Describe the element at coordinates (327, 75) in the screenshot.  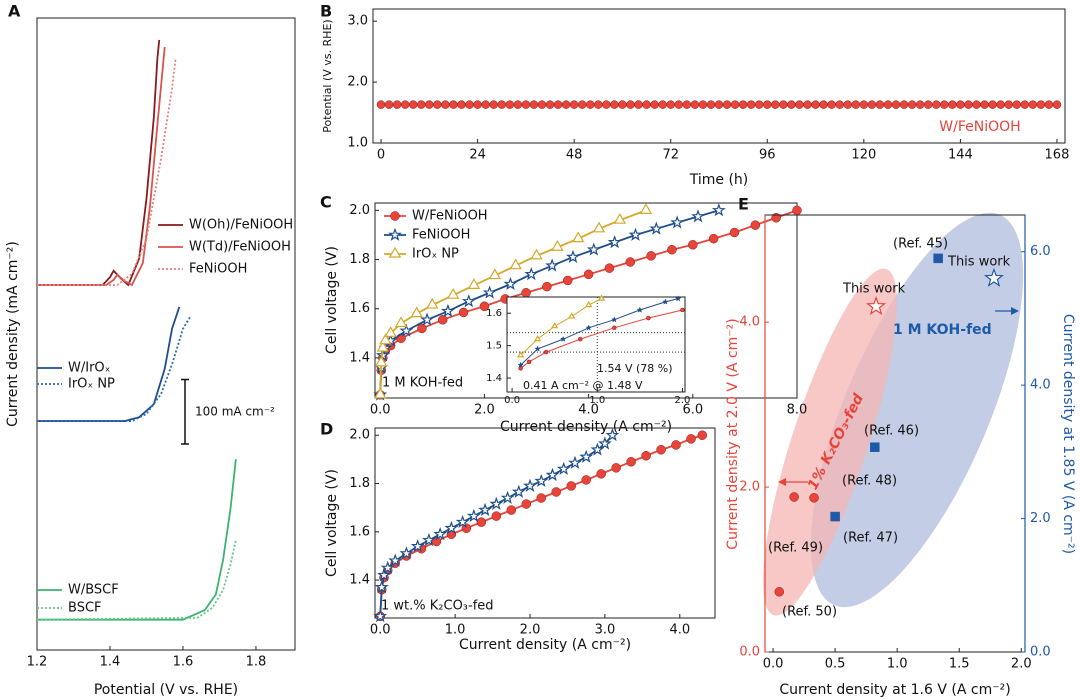
I see `y-axis-label: Potential (V vs. RHE)` at that location.